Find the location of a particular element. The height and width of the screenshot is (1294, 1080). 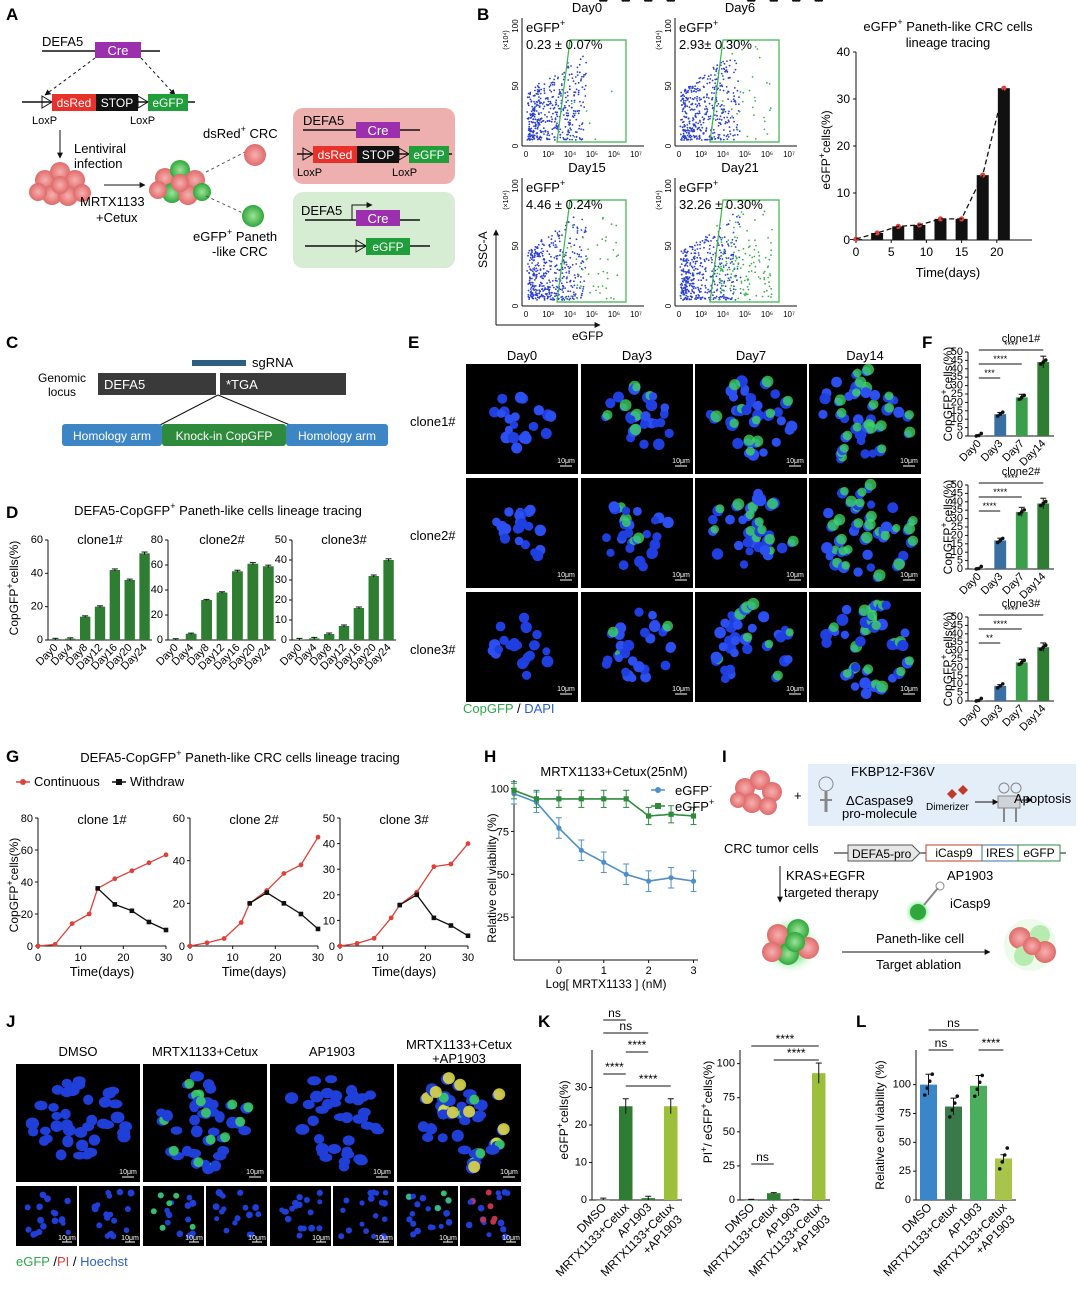

flow-xtick: 10⁶ is located at coordinates (614, 154).